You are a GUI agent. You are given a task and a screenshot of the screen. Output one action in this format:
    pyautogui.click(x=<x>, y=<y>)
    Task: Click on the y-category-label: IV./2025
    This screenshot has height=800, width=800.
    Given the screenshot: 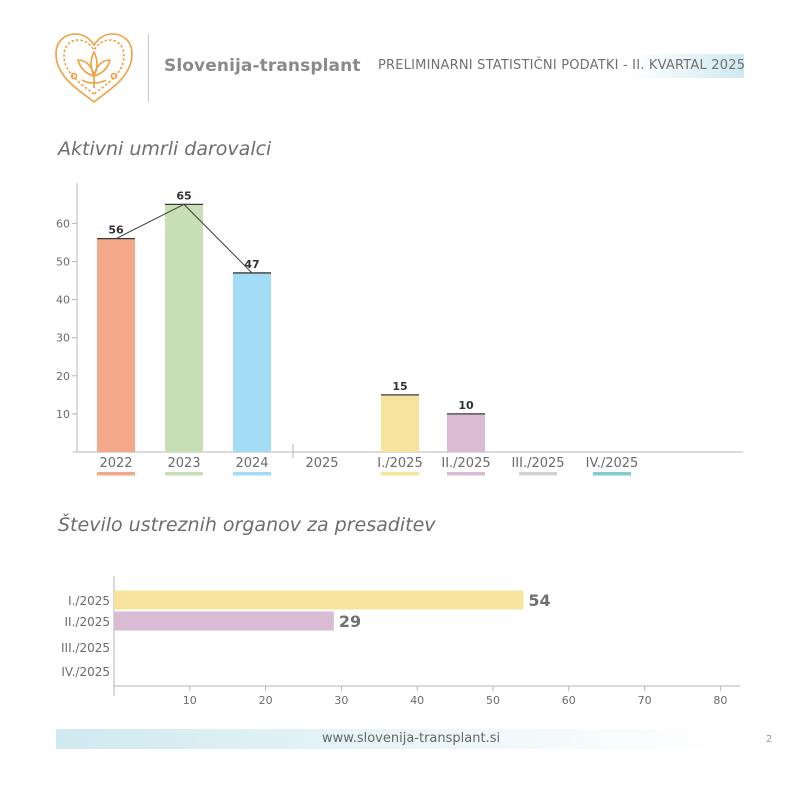 What is the action you would take?
    pyautogui.click(x=85, y=672)
    